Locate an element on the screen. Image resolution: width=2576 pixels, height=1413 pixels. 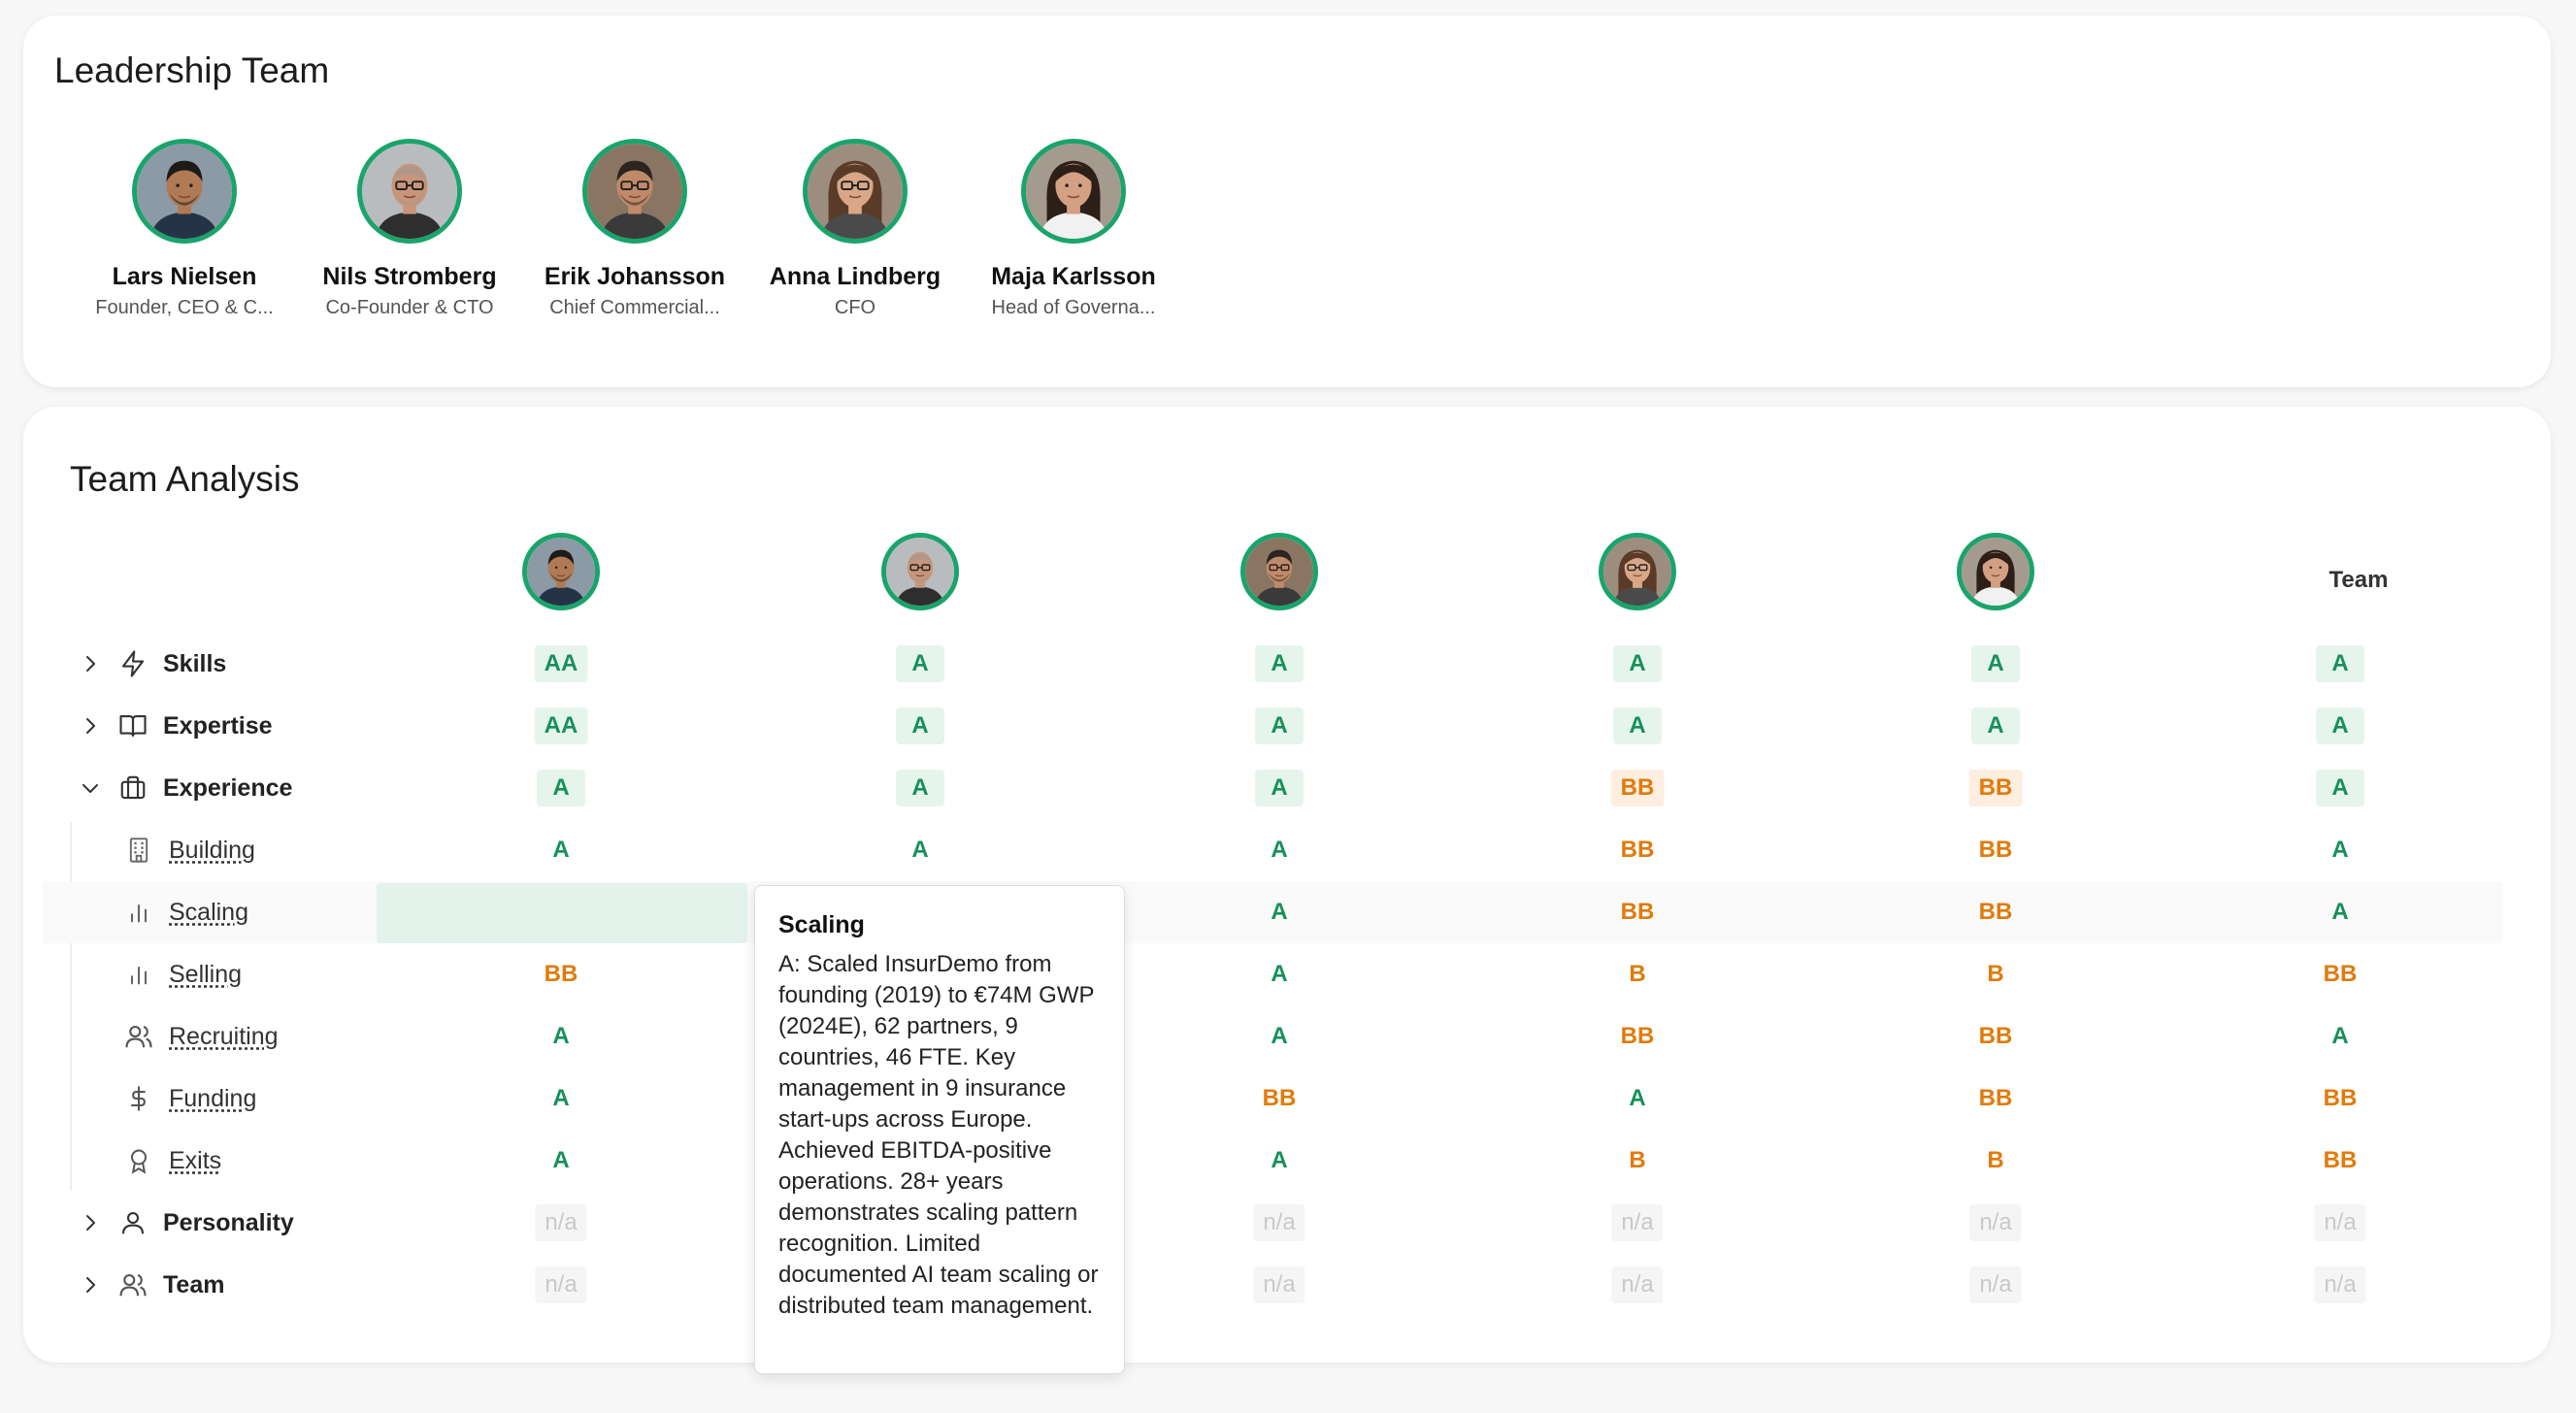
row-title: Funding is located at coordinates (213, 1098).